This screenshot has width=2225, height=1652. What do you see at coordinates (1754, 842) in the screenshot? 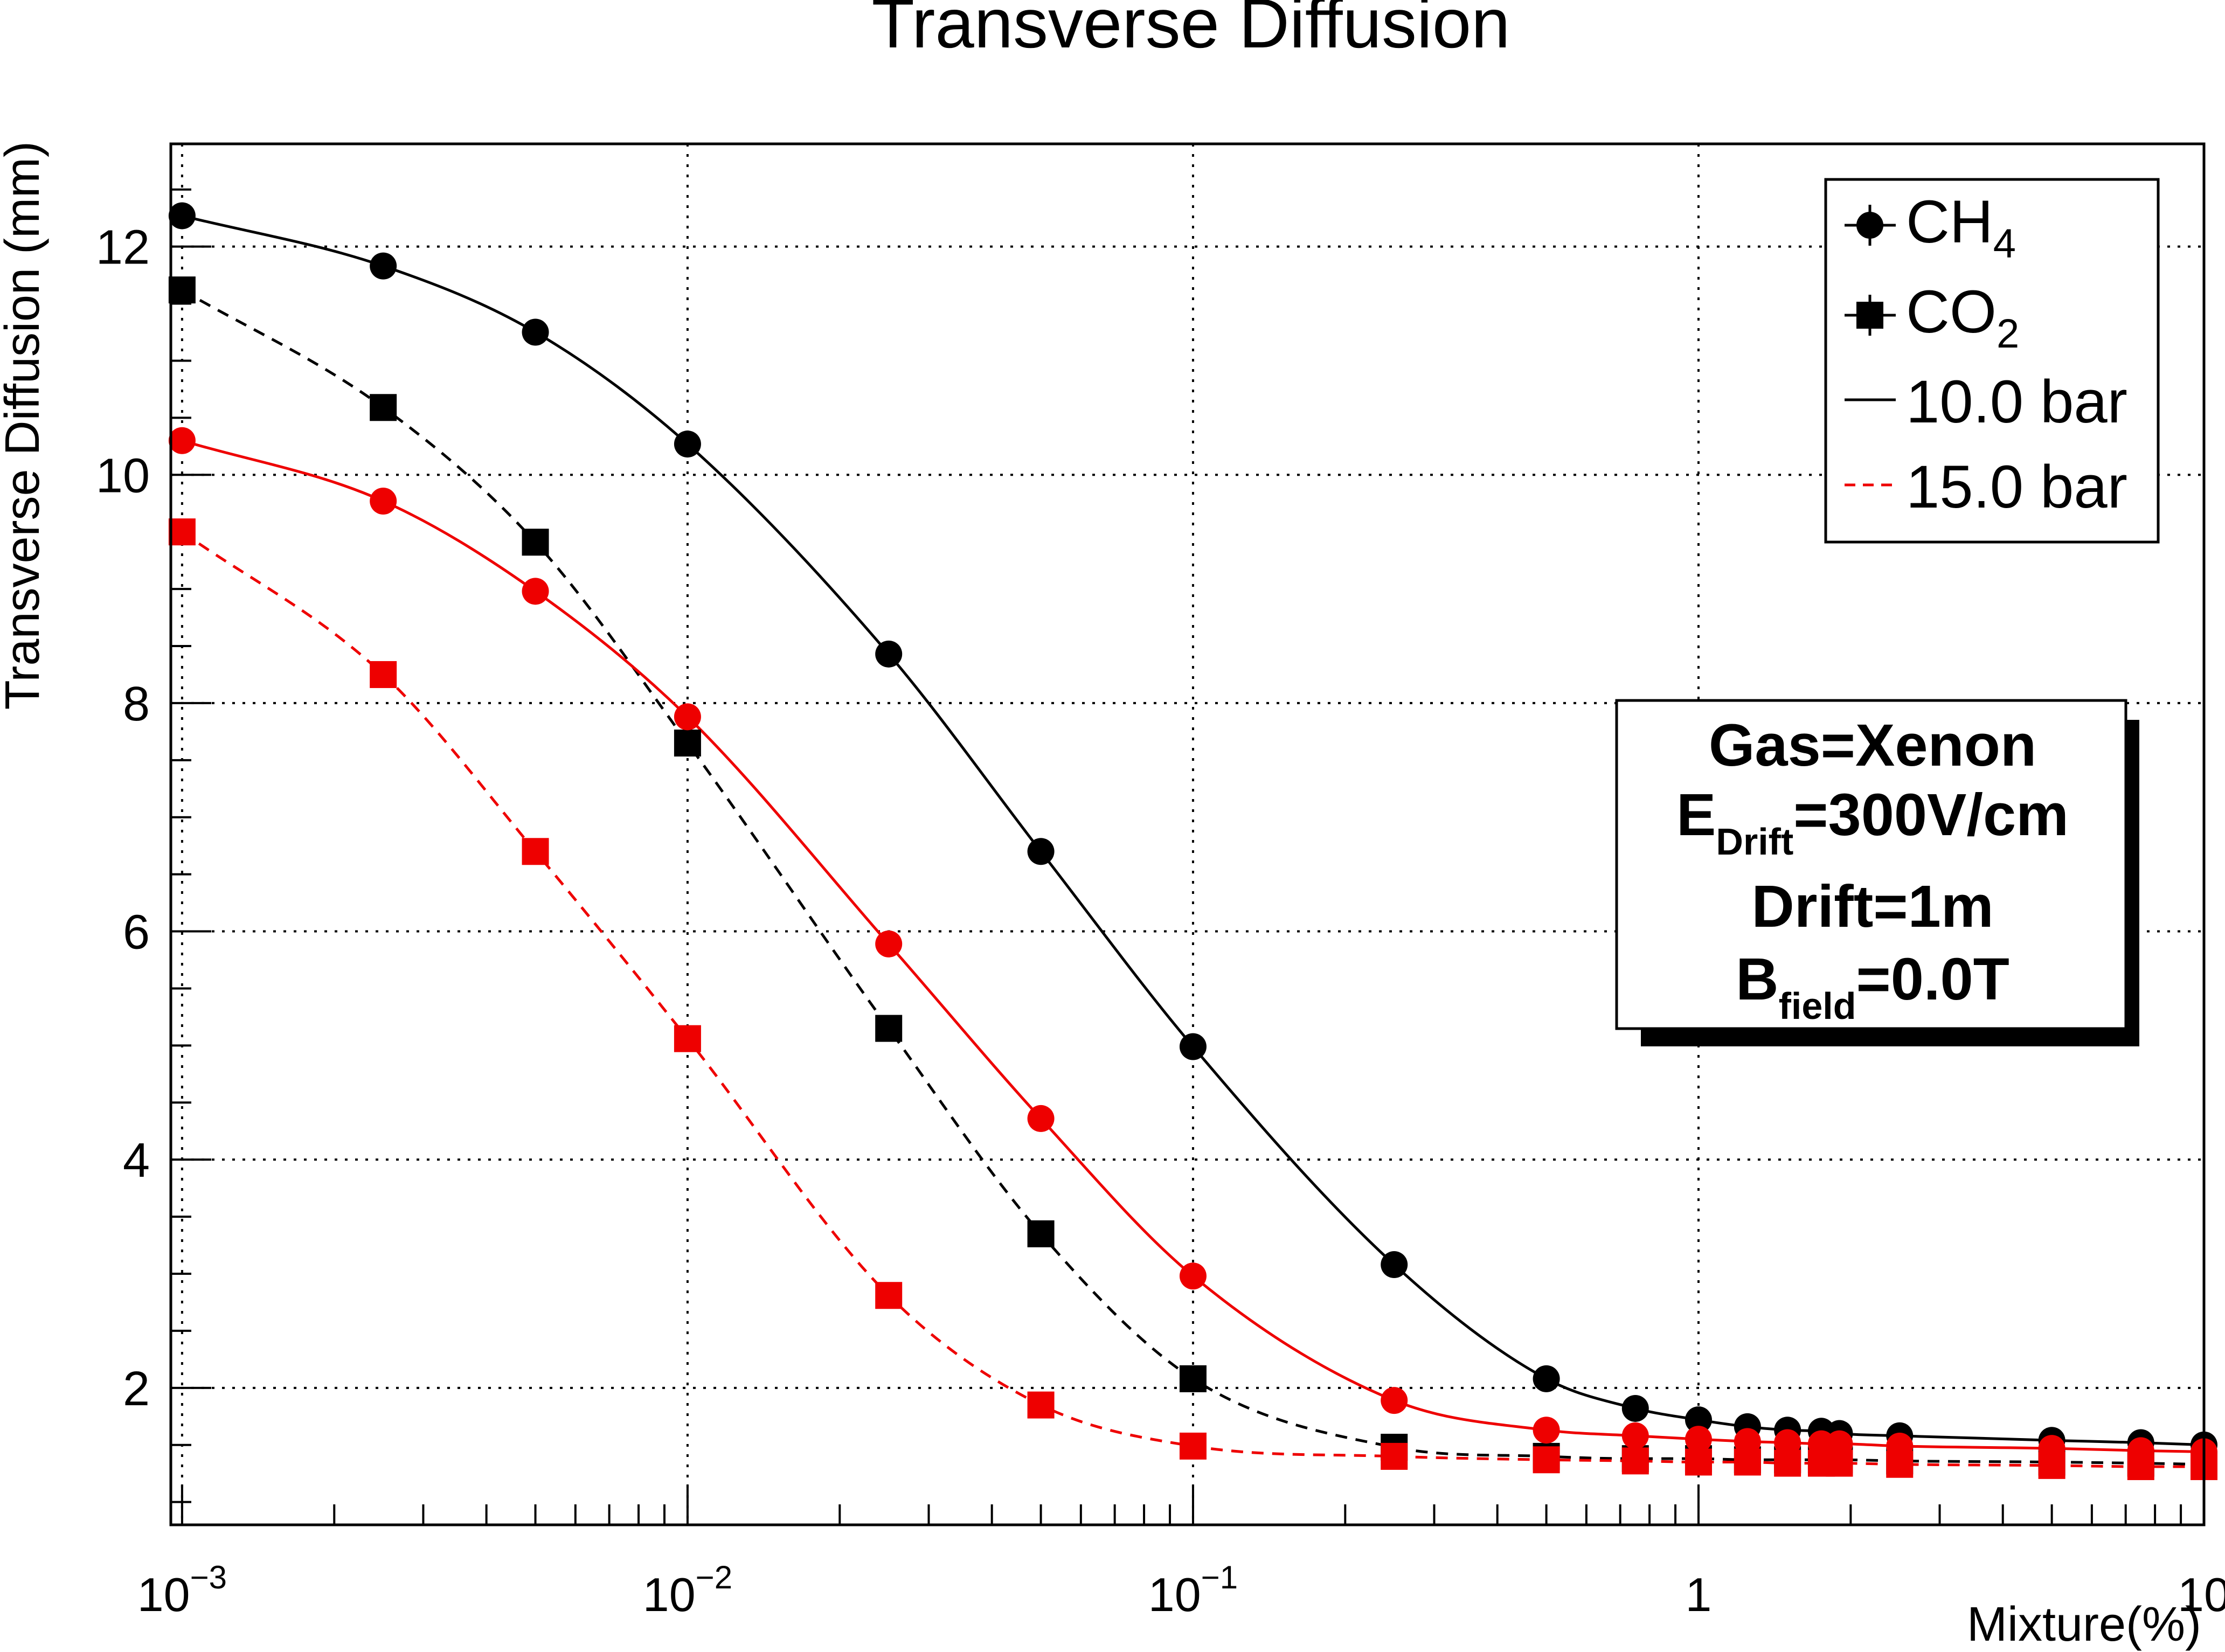
I see `info-line-subscript: Drift` at bounding box center [1754, 842].